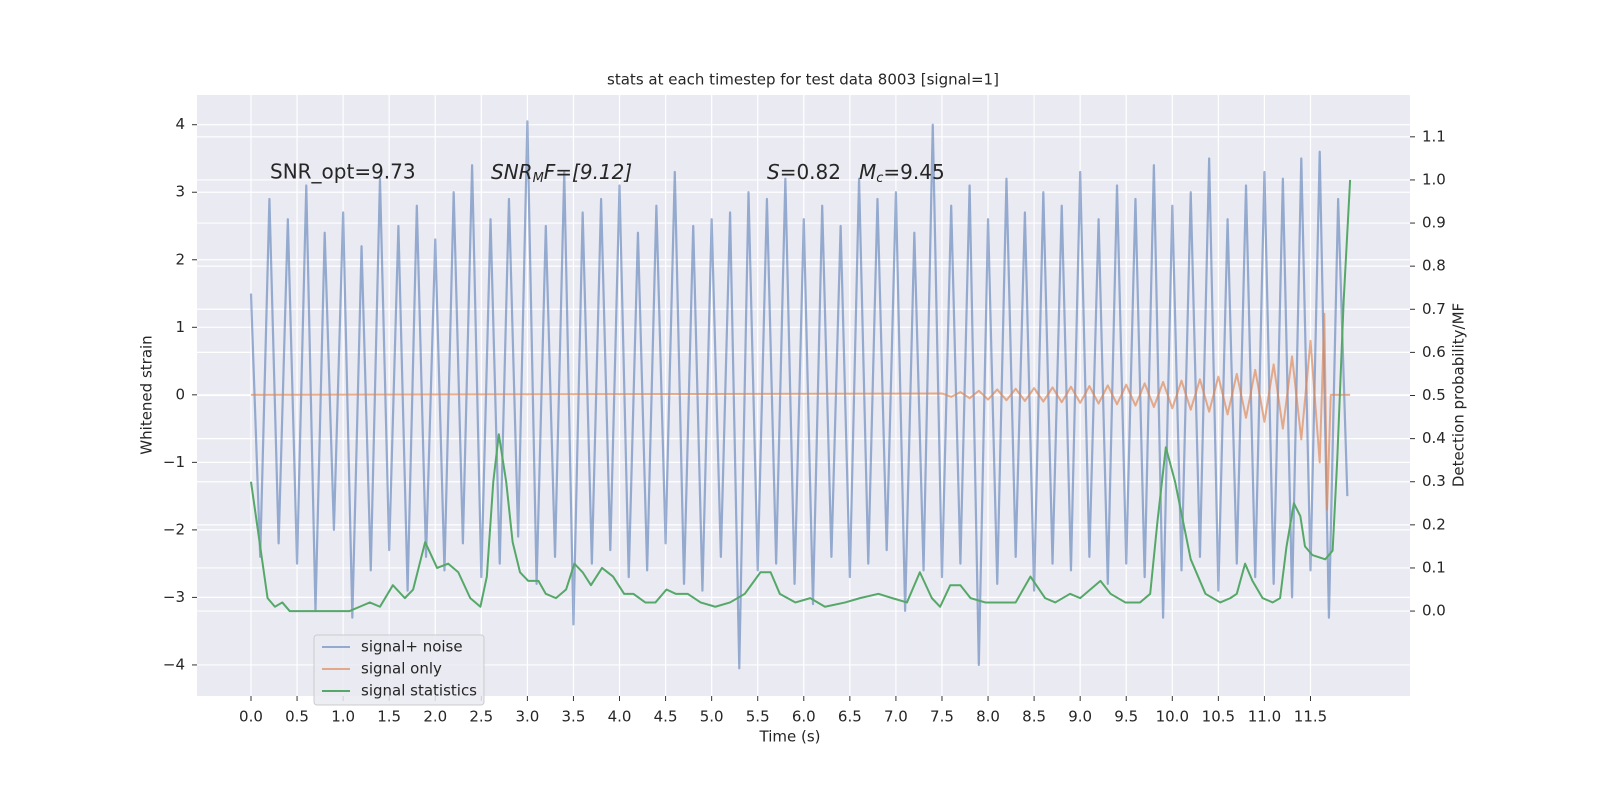 The image size is (1600, 800). I want to click on x-tick-label: 10.0, so click(1172, 717).